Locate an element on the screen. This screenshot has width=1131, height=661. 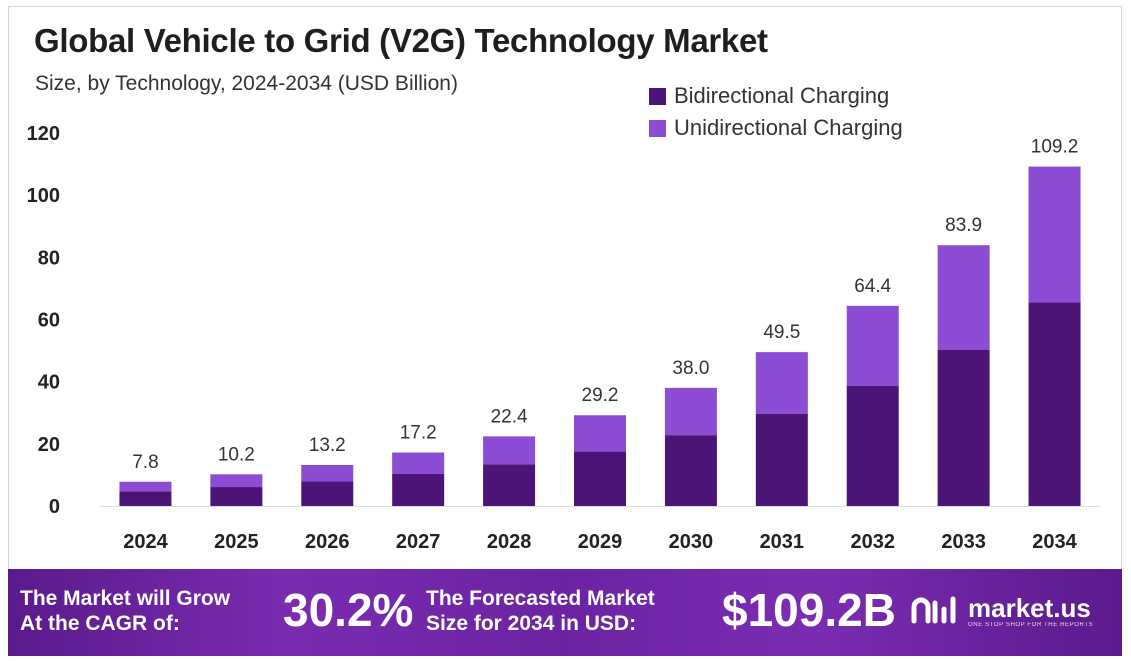
legend-item-bidirectional: Bidirectional Charging is located at coordinates (776, 96).